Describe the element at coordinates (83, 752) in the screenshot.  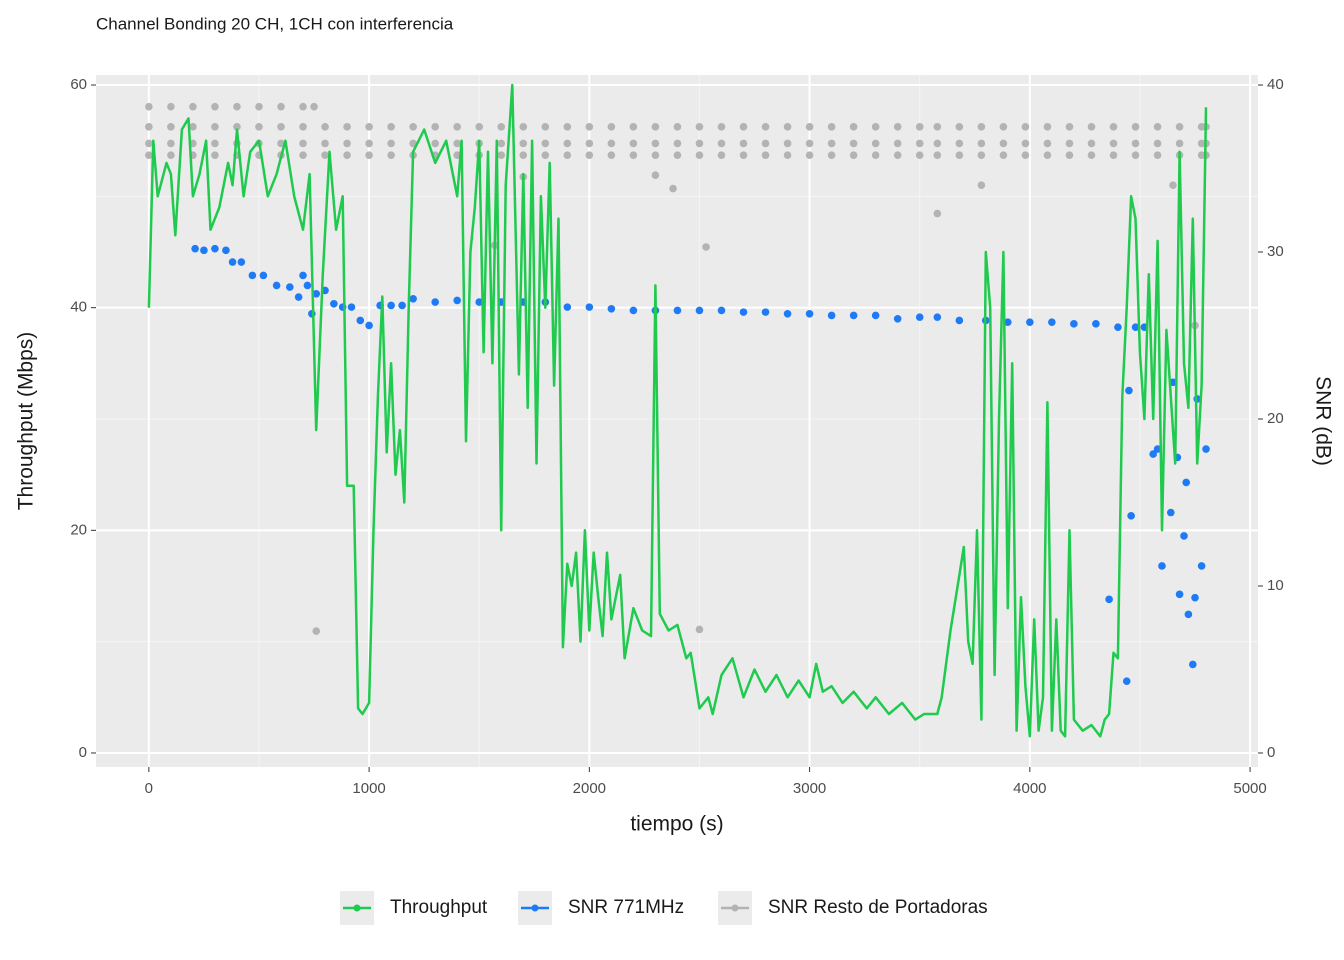
I see `y-tick-label: 0` at that location.